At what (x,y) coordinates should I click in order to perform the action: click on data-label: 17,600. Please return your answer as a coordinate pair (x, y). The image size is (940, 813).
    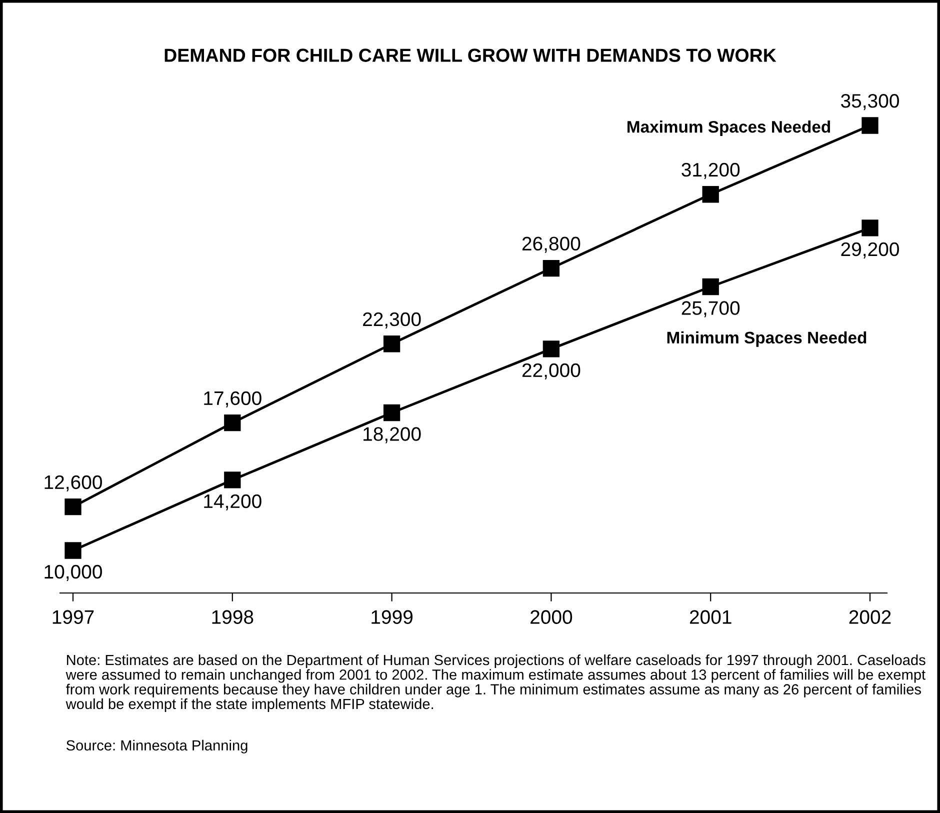
    Looking at the image, I should click on (233, 399).